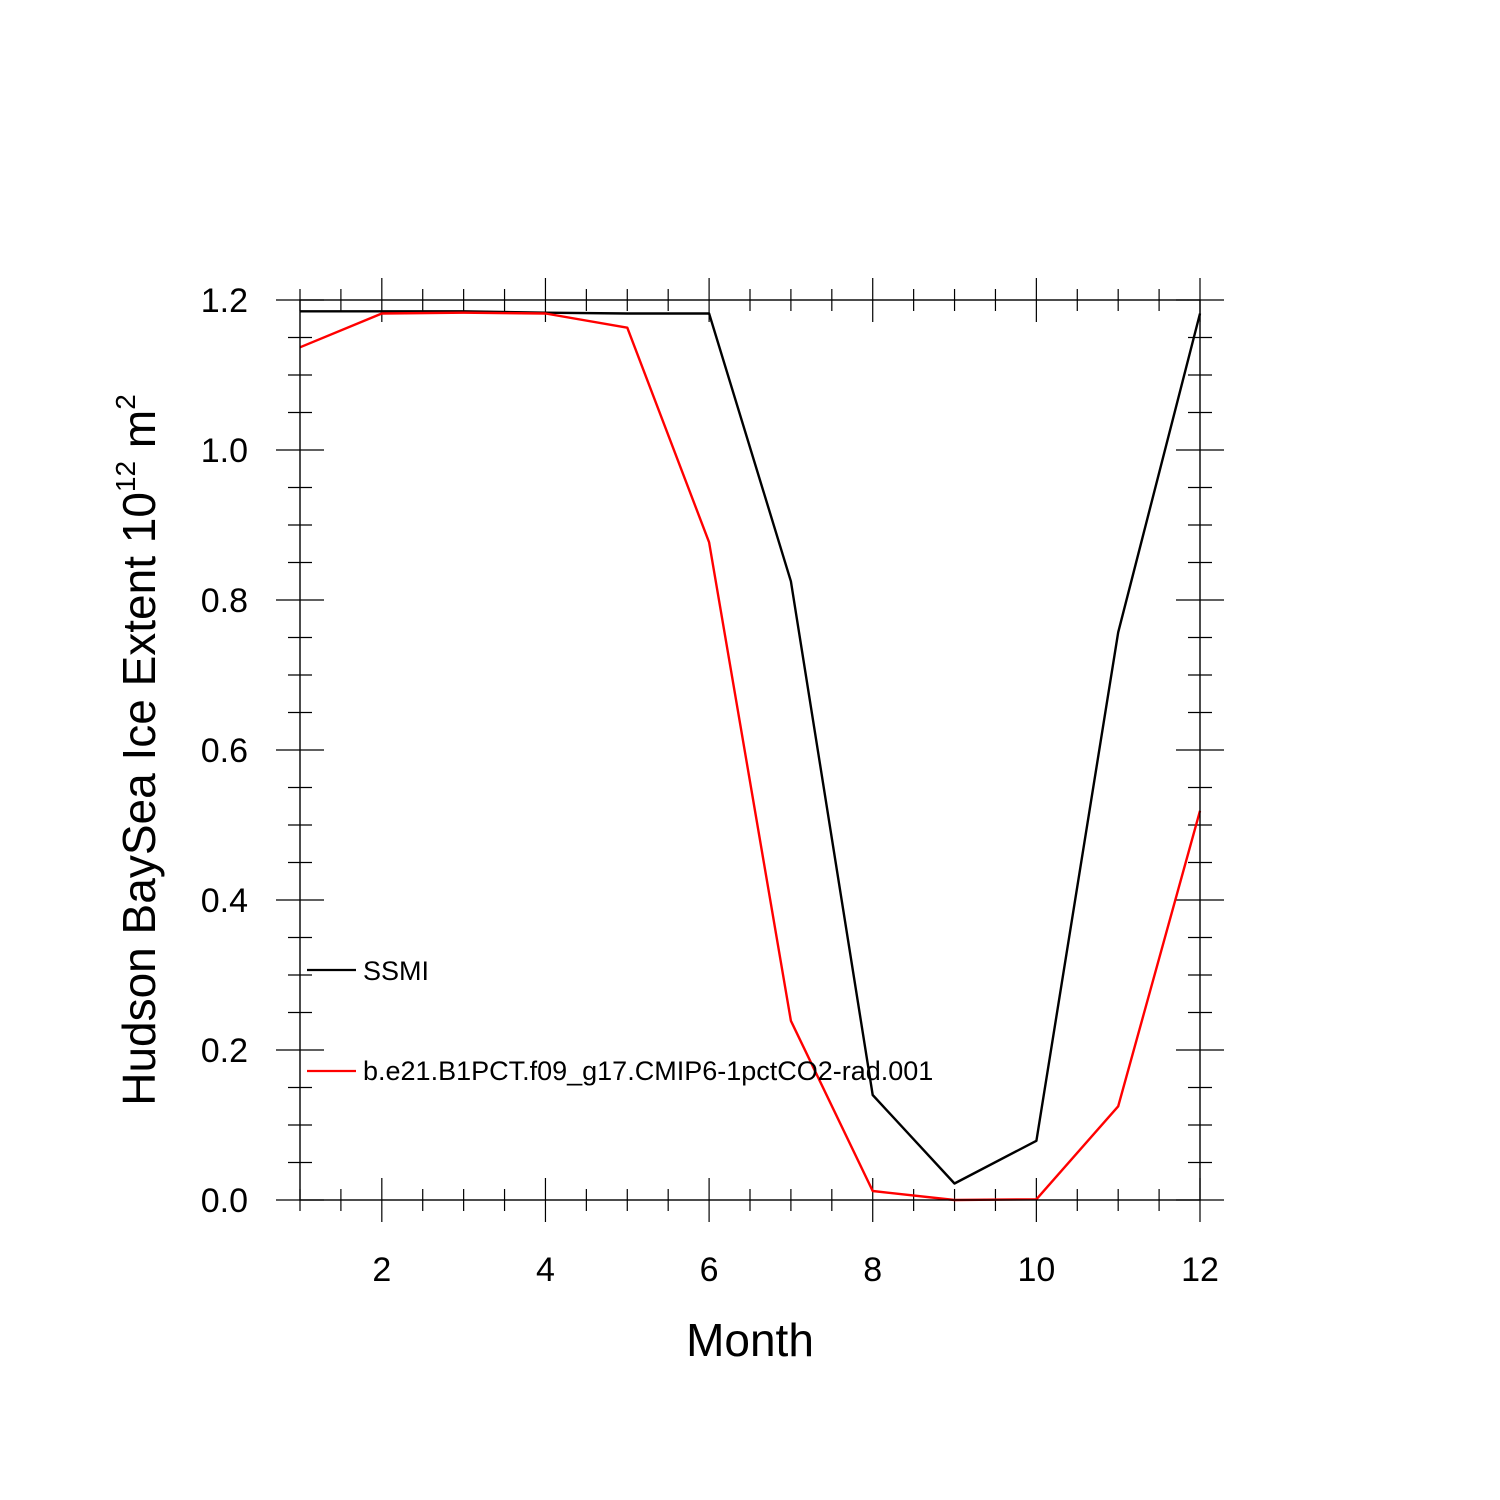 Image resolution: width=1500 pixels, height=1500 pixels. What do you see at coordinates (224, 901) in the screenshot?
I see `y-tick-label: 0.4` at bounding box center [224, 901].